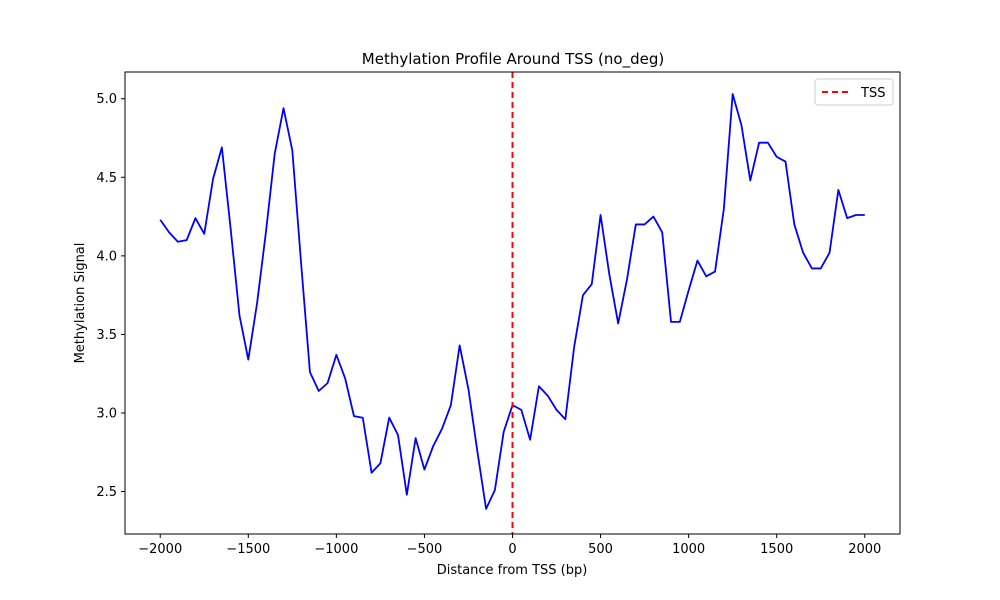 The height and width of the screenshot is (600, 1000). I want to click on x-tick-label: 500, so click(600, 549).